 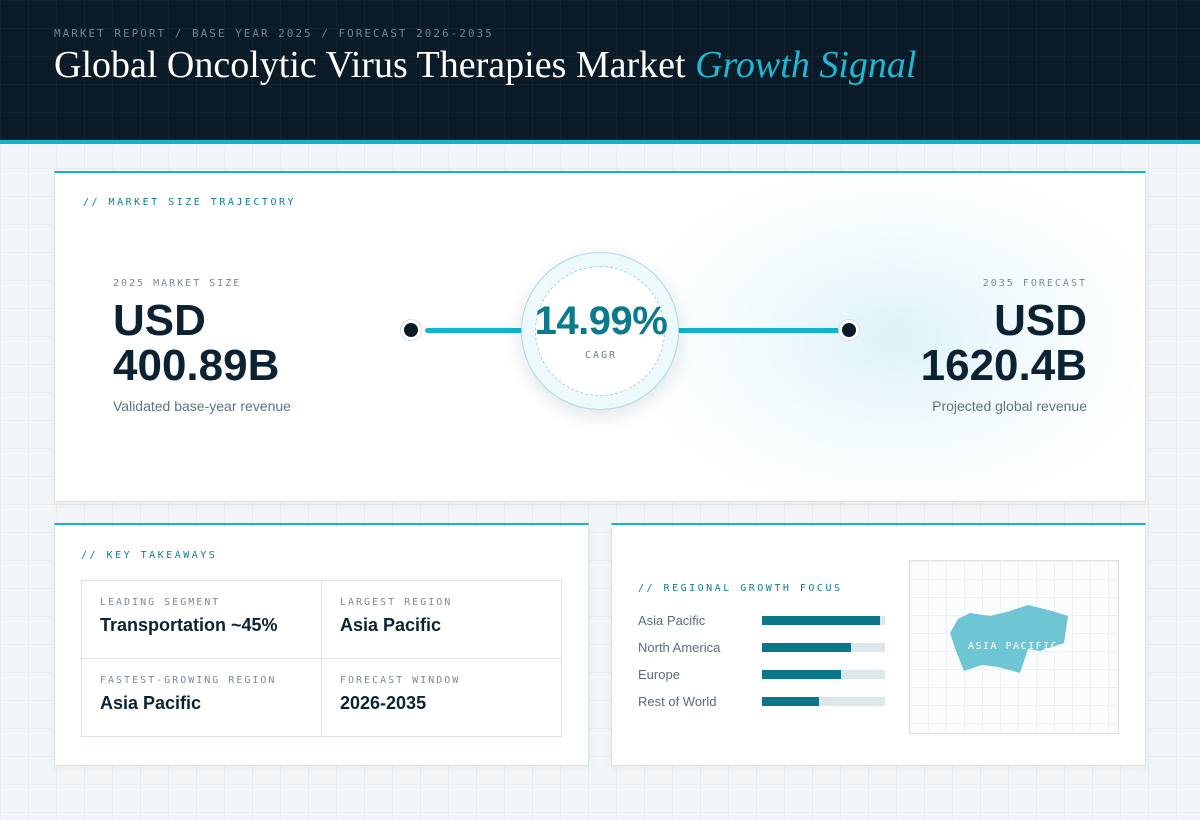 I want to click on end-subtext: Projected global revenue, so click(x=1009, y=406).